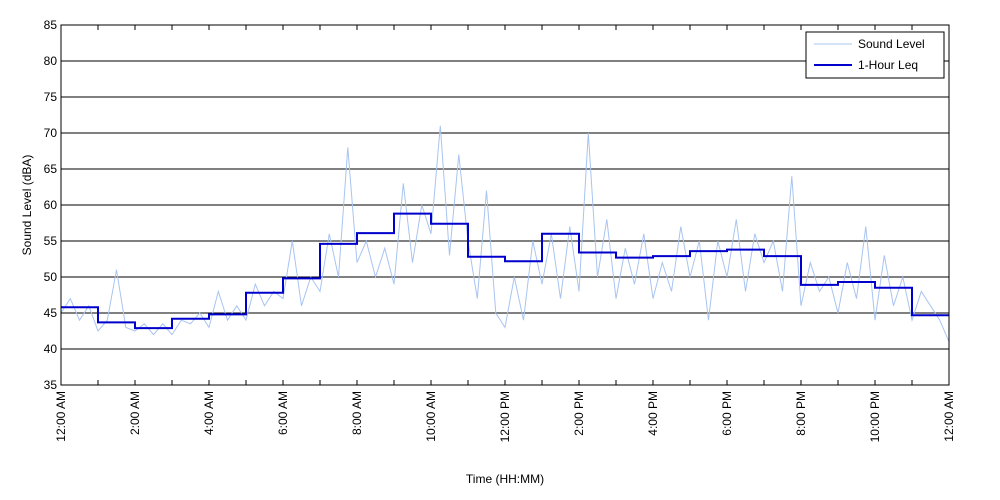 This screenshot has height=500, width=1000. I want to click on y-tick-label: 75, so click(51, 97).